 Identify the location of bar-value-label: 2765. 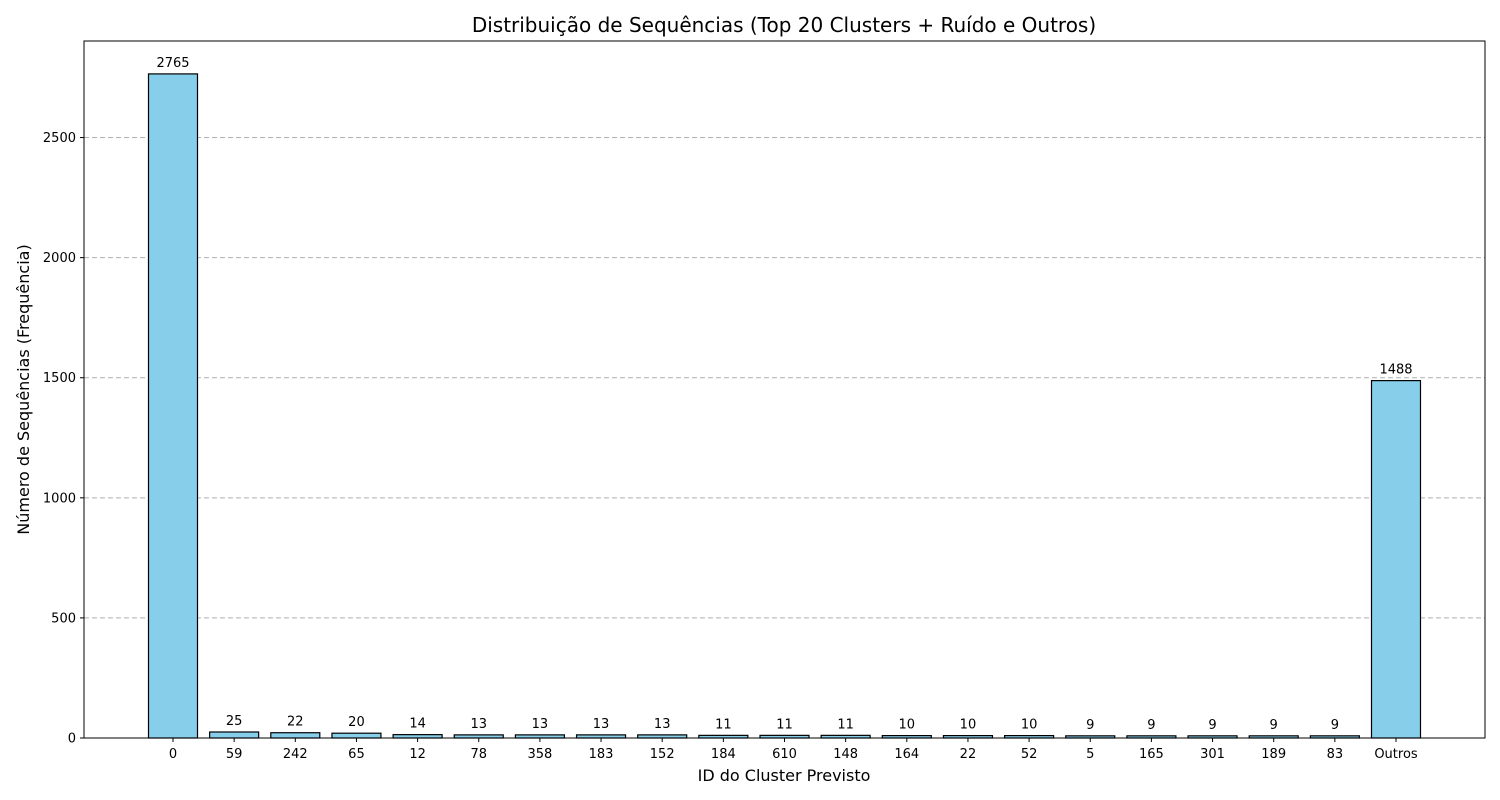
(172, 63).